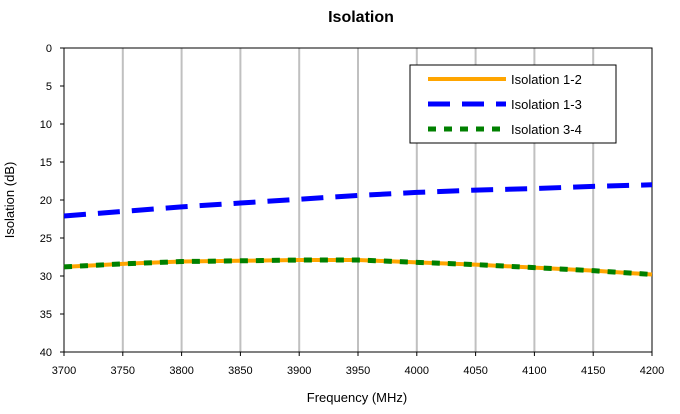 The image size is (680, 414). What do you see at coordinates (46, 277) in the screenshot?
I see `y-tick-label: 30` at bounding box center [46, 277].